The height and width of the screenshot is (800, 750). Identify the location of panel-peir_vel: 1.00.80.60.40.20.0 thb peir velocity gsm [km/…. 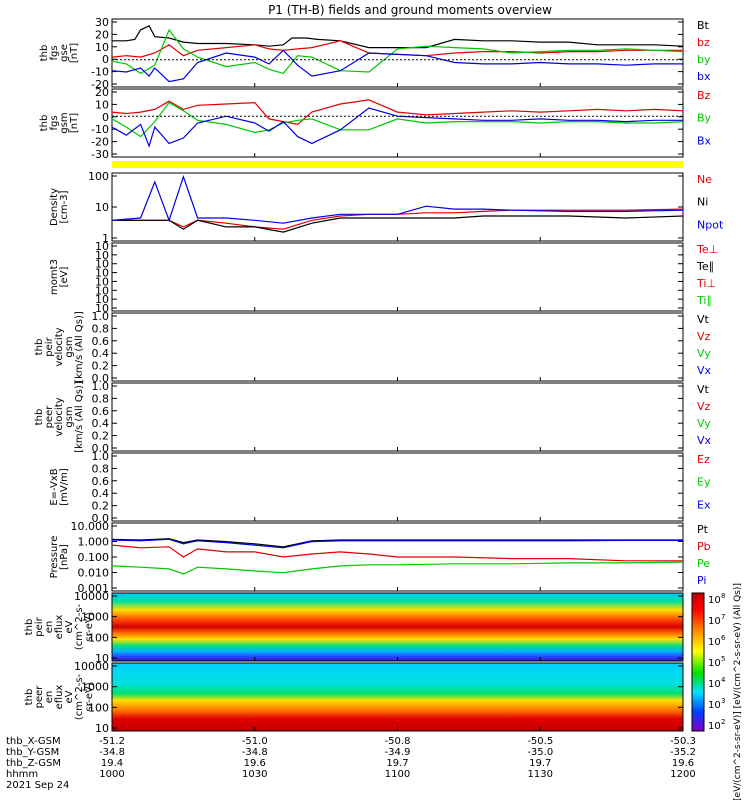
(373, 347).